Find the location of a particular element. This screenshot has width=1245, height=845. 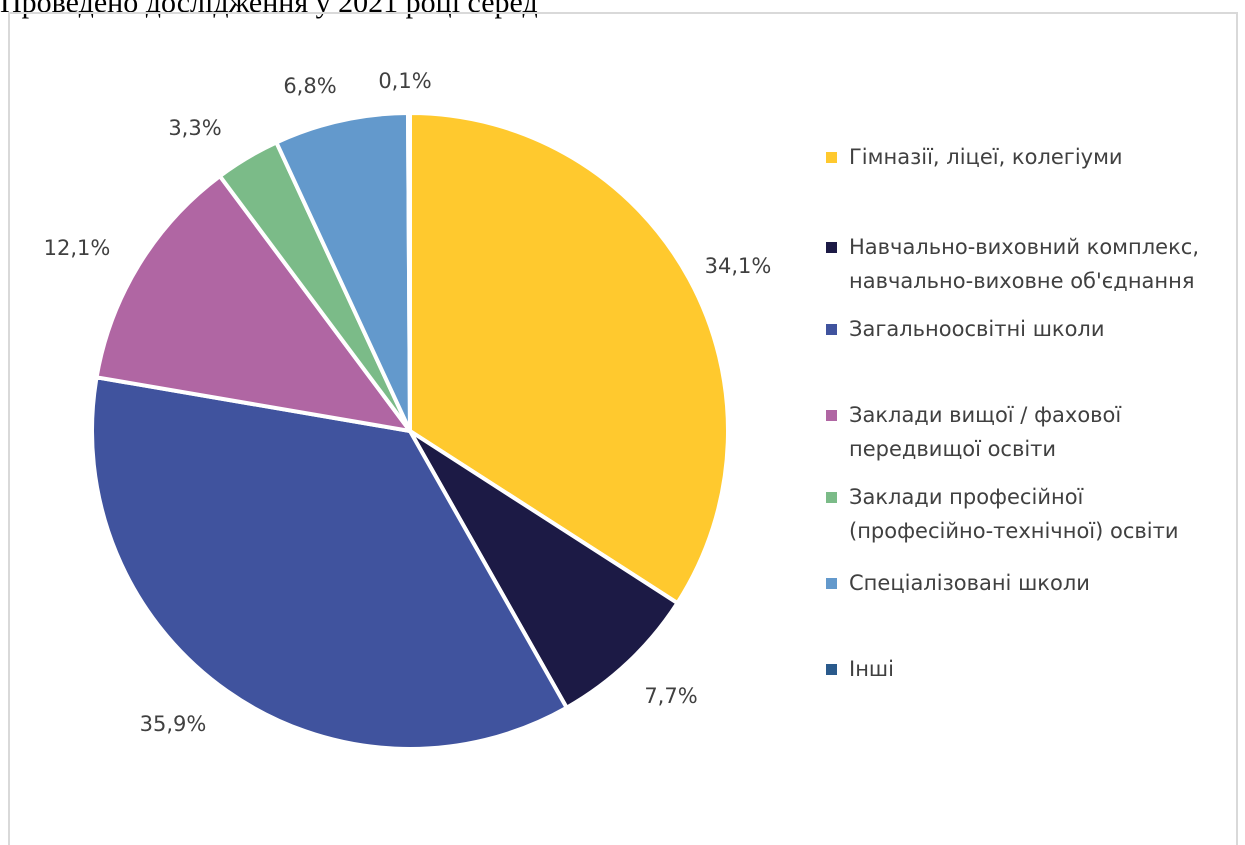

legend-label-line: передвищої освіти is located at coordinates (953, 449).